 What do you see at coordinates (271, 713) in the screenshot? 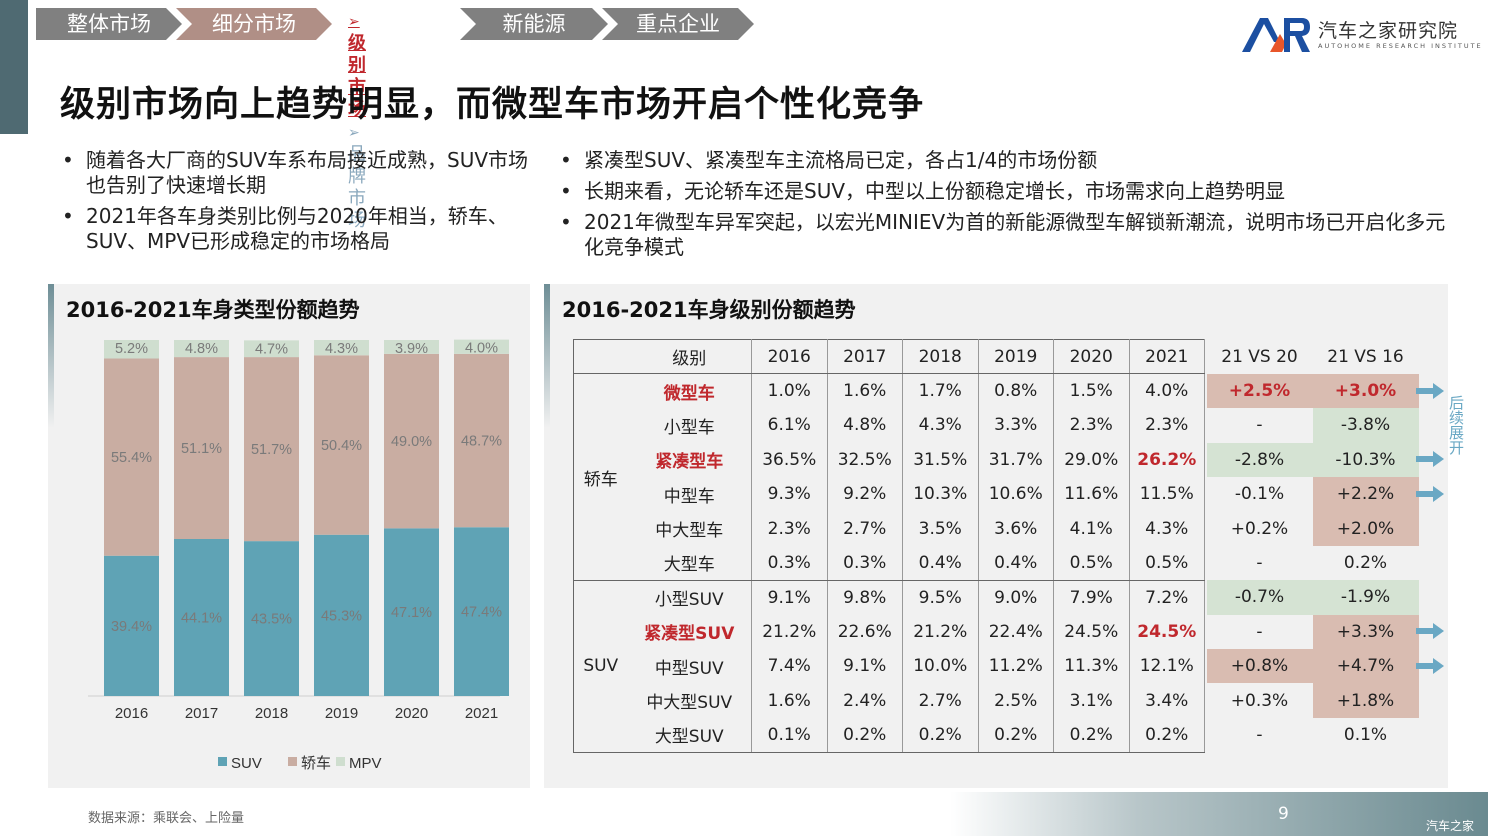
I see `x-tick-label: 2018` at bounding box center [271, 713].